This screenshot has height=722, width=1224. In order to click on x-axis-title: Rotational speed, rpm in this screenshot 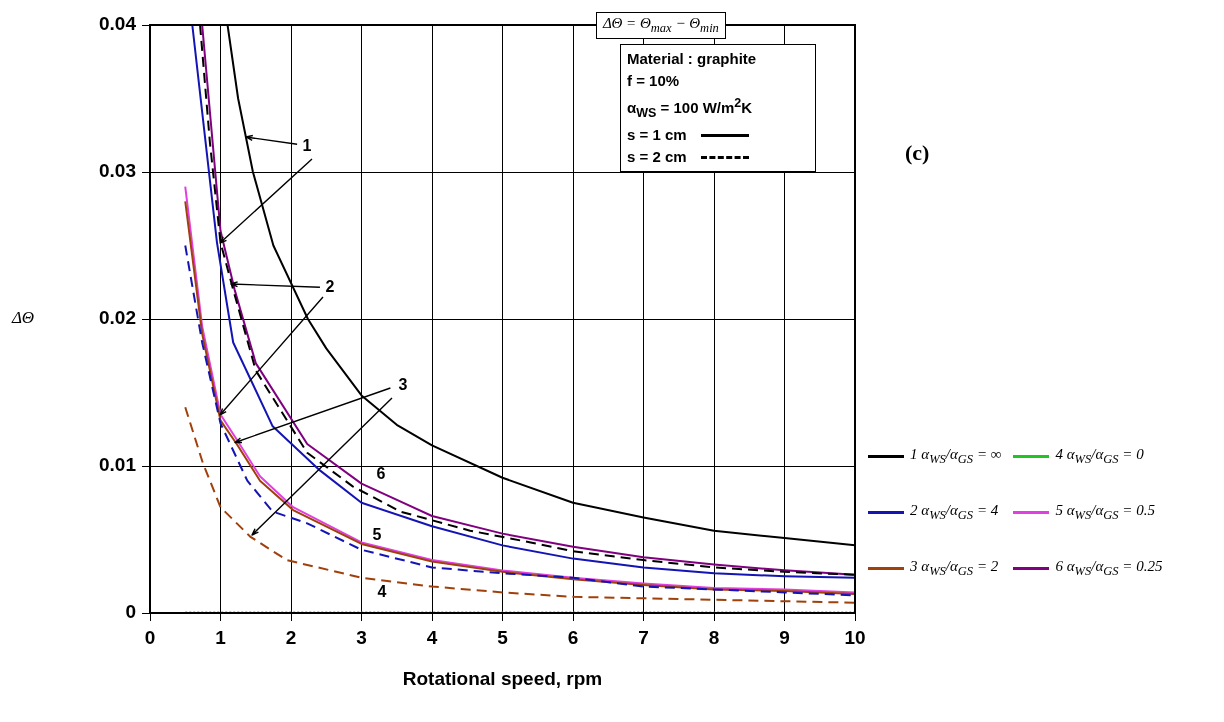, I will do `click(502, 678)`.